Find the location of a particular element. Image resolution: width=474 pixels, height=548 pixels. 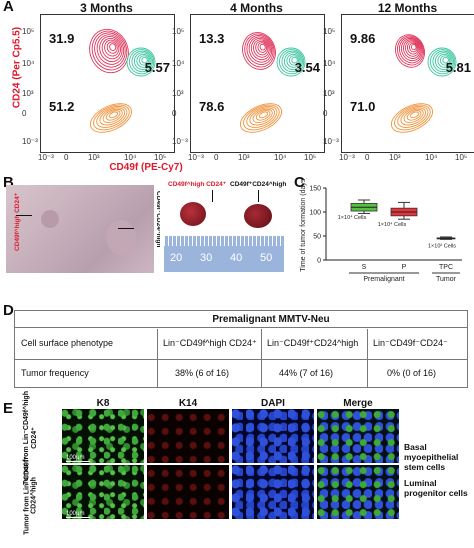

facs-plot: 13.3 3.54 78.6 is located at coordinates (257, 83).